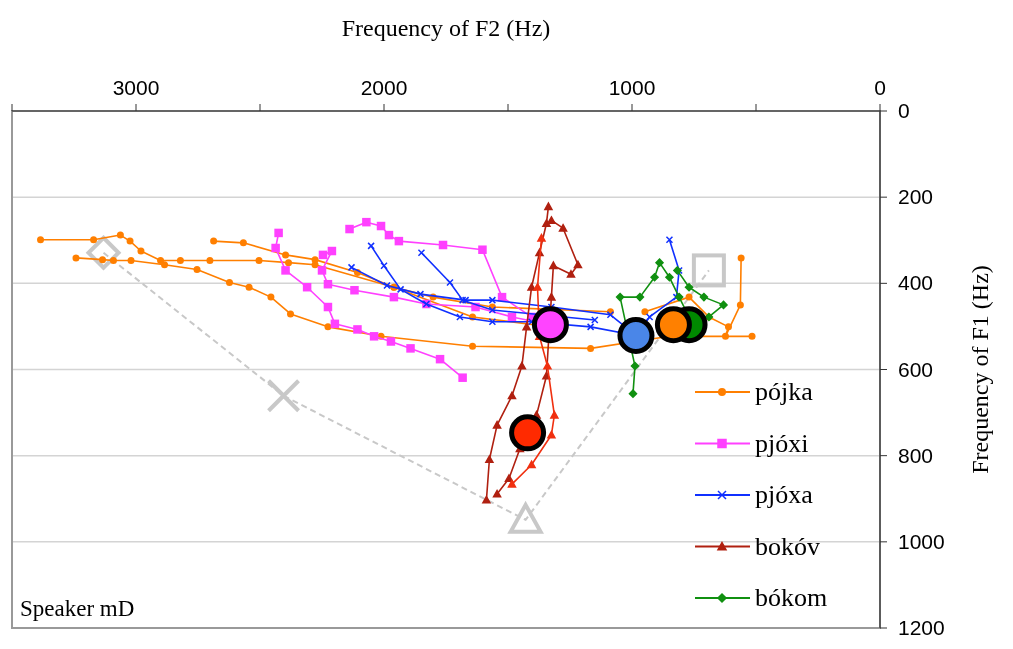 The height and width of the screenshot is (649, 1013). What do you see at coordinates (632, 87) in the screenshot?
I see `x-tick-label: 1000` at bounding box center [632, 87].